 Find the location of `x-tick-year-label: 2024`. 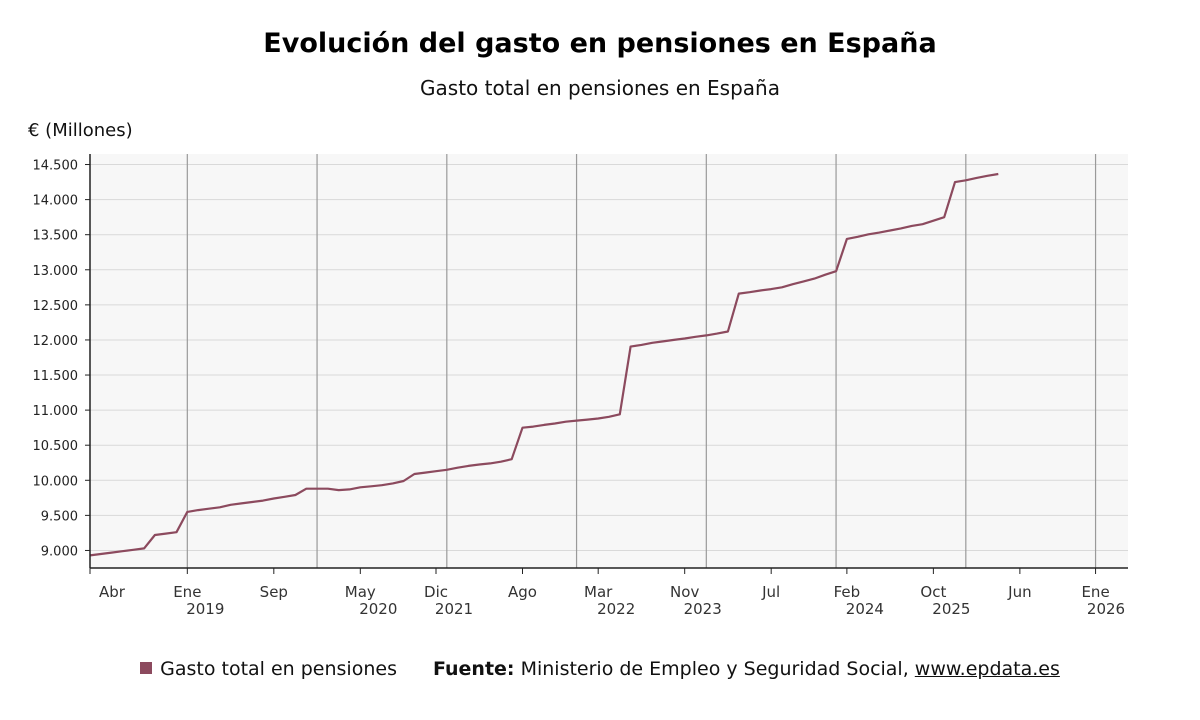

x-tick-year-label: 2024 is located at coordinates (865, 609).